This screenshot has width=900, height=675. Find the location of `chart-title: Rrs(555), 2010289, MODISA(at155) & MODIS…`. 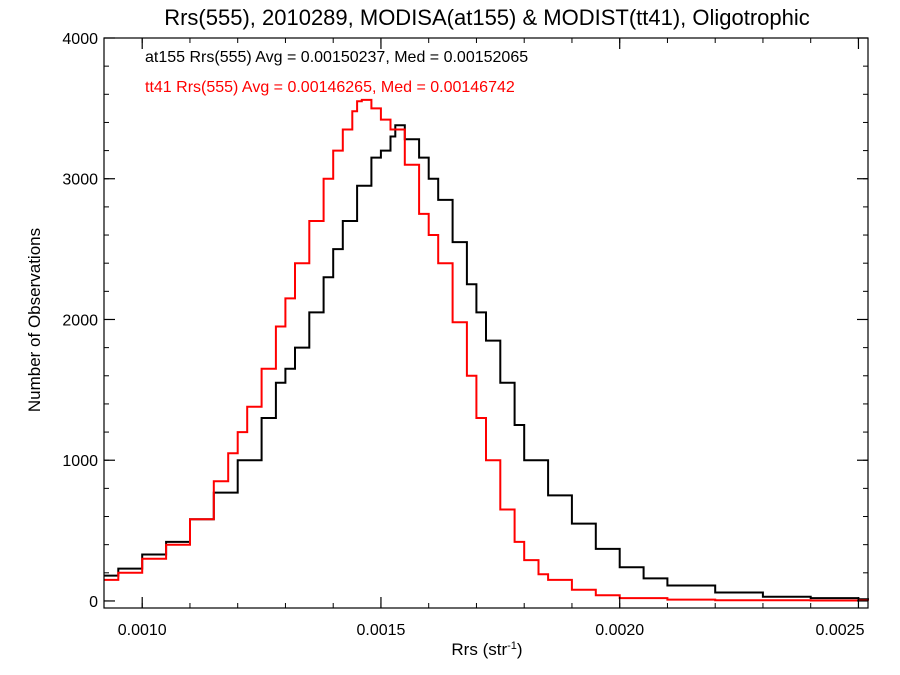

chart-title: Rrs(555), 2010289, MODISA(at155) & MODIS… is located at coordinates (487, 17).